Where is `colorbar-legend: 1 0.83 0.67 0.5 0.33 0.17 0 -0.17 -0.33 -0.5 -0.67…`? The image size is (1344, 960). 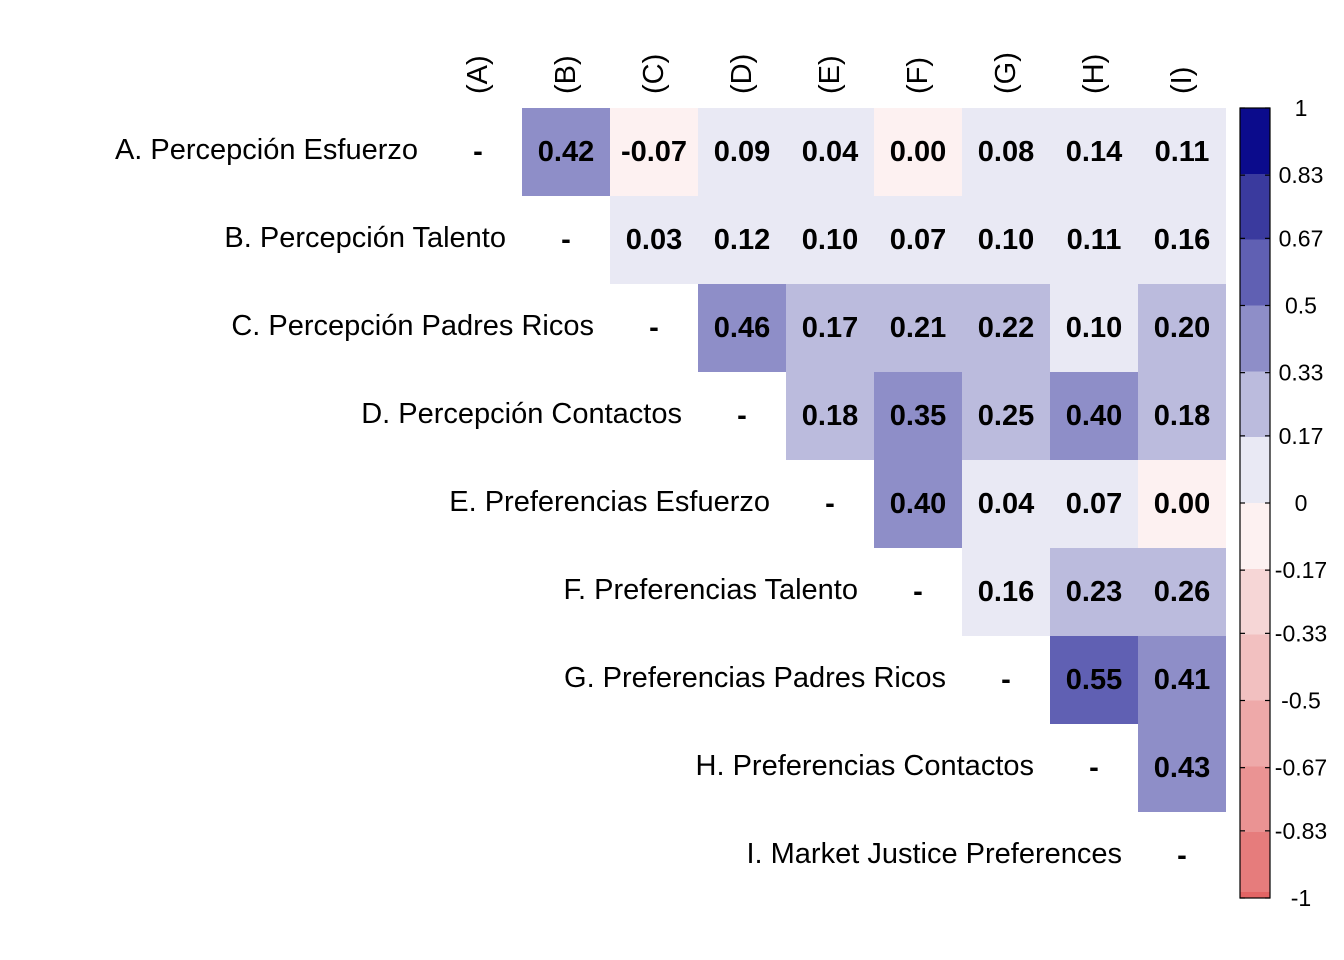
colorbar-legend: 1 0.83 0.67 0.5 0.33 0.17 0 -0.17 -0.33 -0.5 -0.67… is located at coordinates (1283, 503).